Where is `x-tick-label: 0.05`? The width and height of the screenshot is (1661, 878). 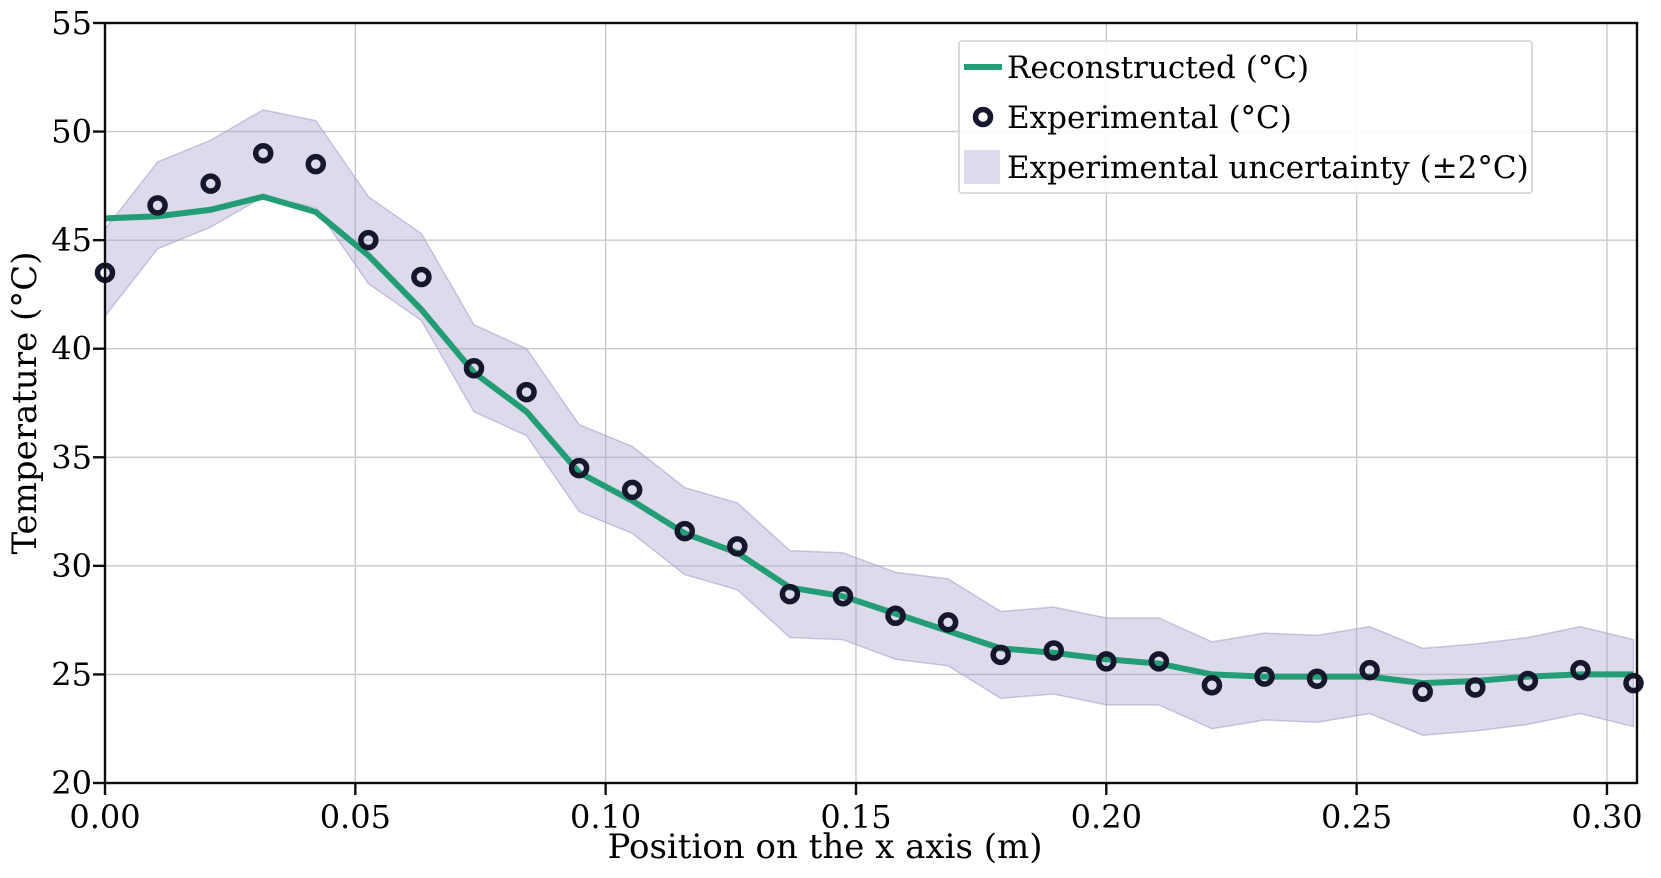 x-tick-label: 0.05 is located at coordinates (355, 817).